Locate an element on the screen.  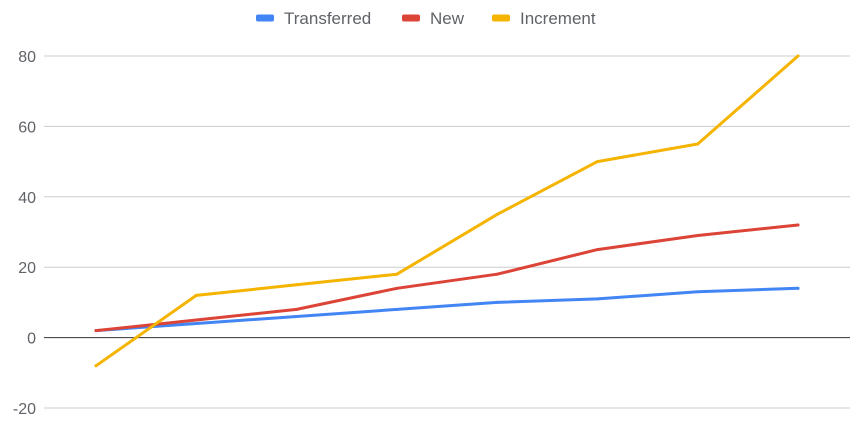
legend: Transferred New Increment is located at coordinates (426, 18).